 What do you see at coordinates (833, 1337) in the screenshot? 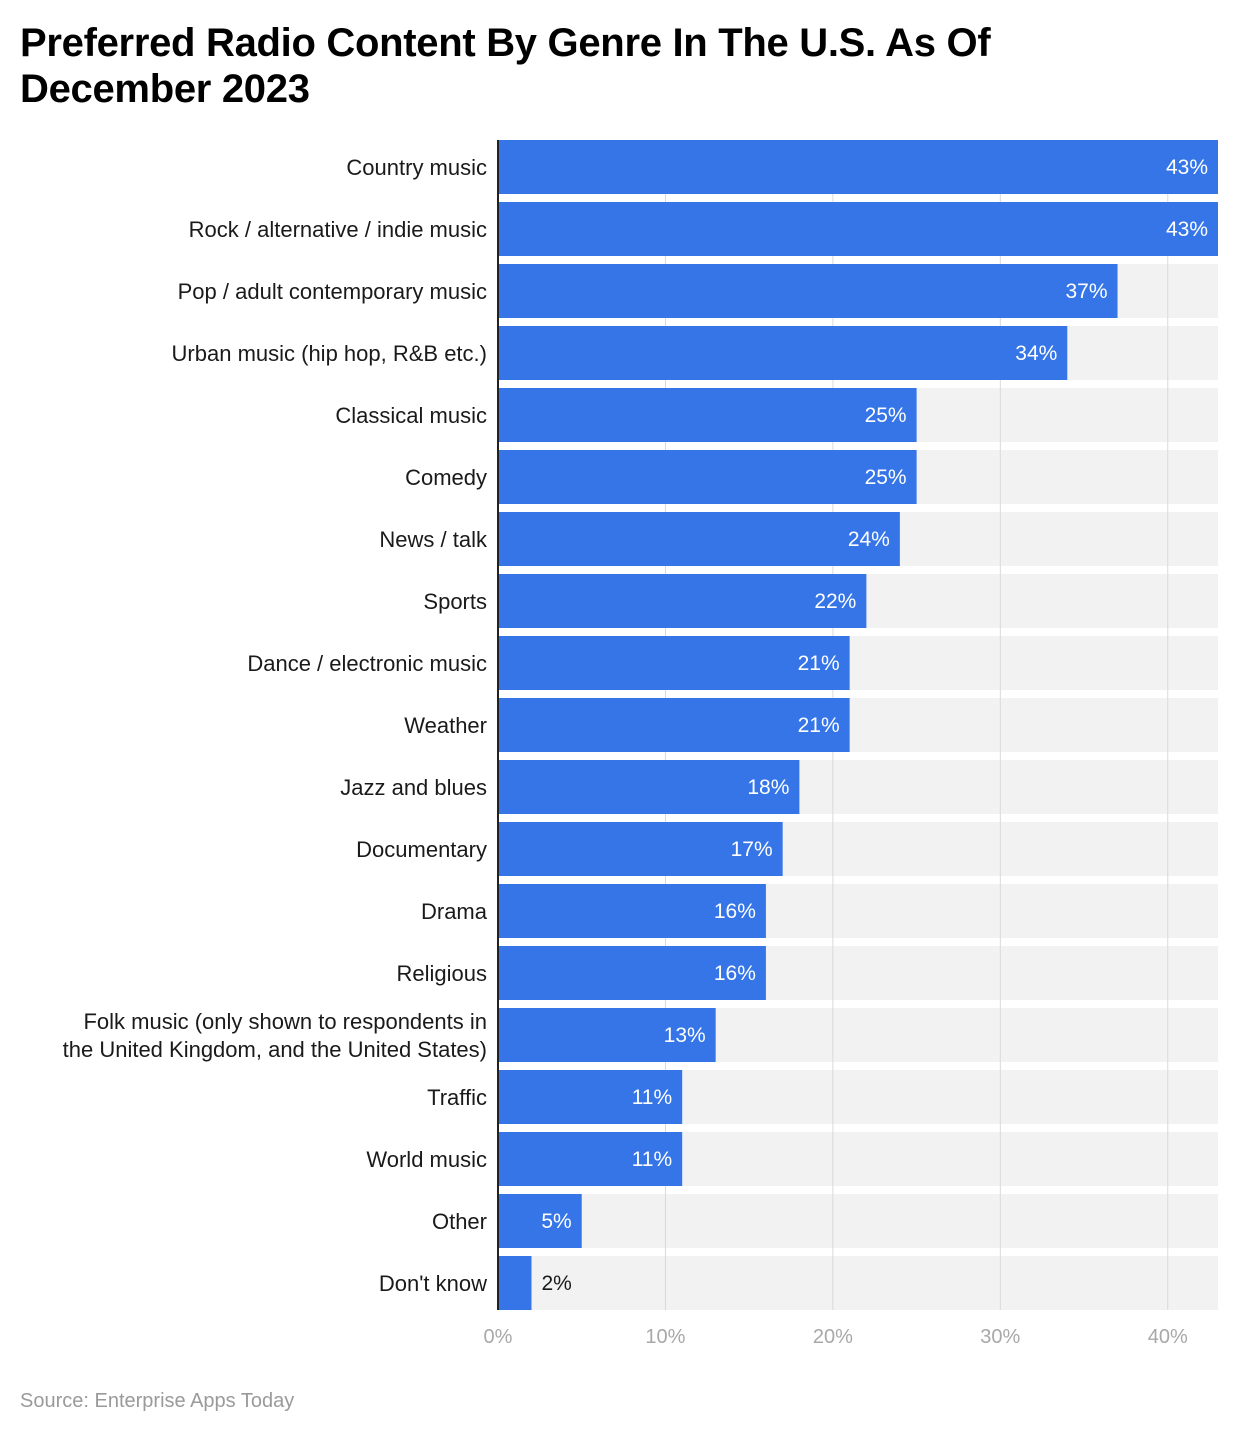
I see `x-tick-label: 20%` at bounding box center [833, 1337].